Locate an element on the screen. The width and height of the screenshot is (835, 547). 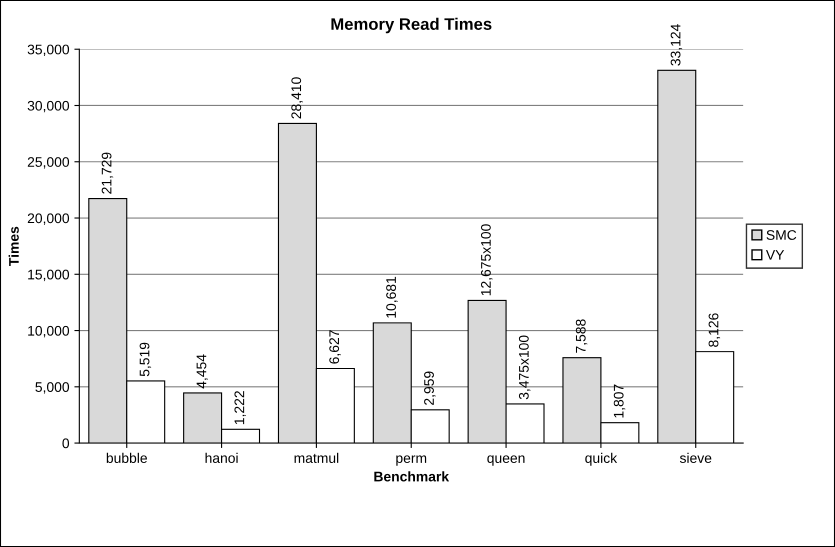
data-label: 4,454 is located at coordinates (202, 371).